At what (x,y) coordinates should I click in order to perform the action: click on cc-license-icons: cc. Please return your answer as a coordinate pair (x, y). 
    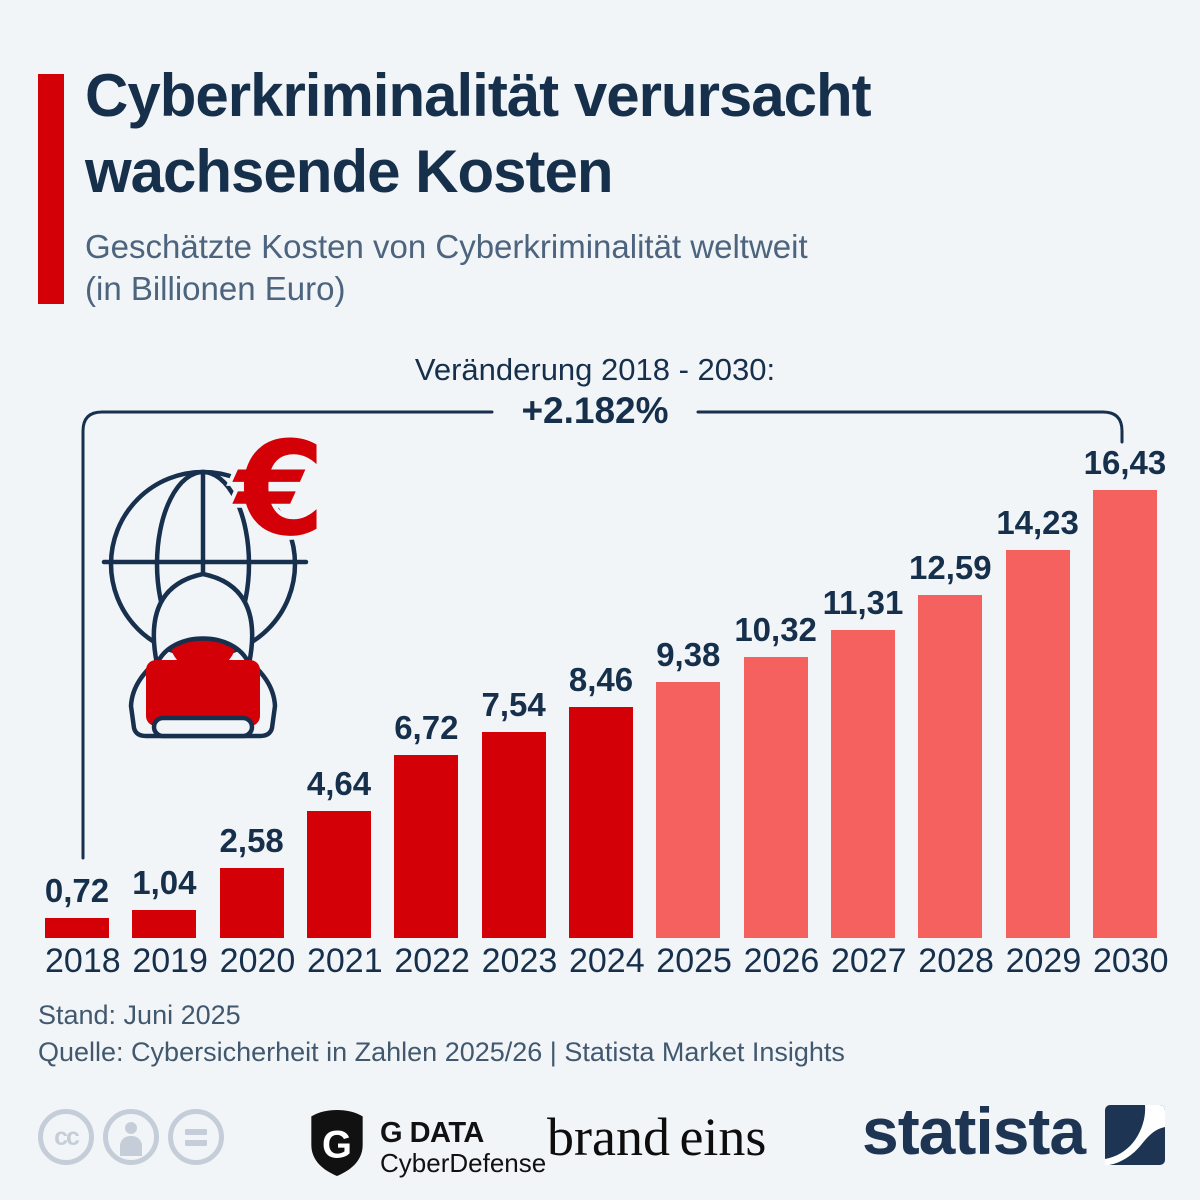
    Looking at the image, I should click on (131, 1137).